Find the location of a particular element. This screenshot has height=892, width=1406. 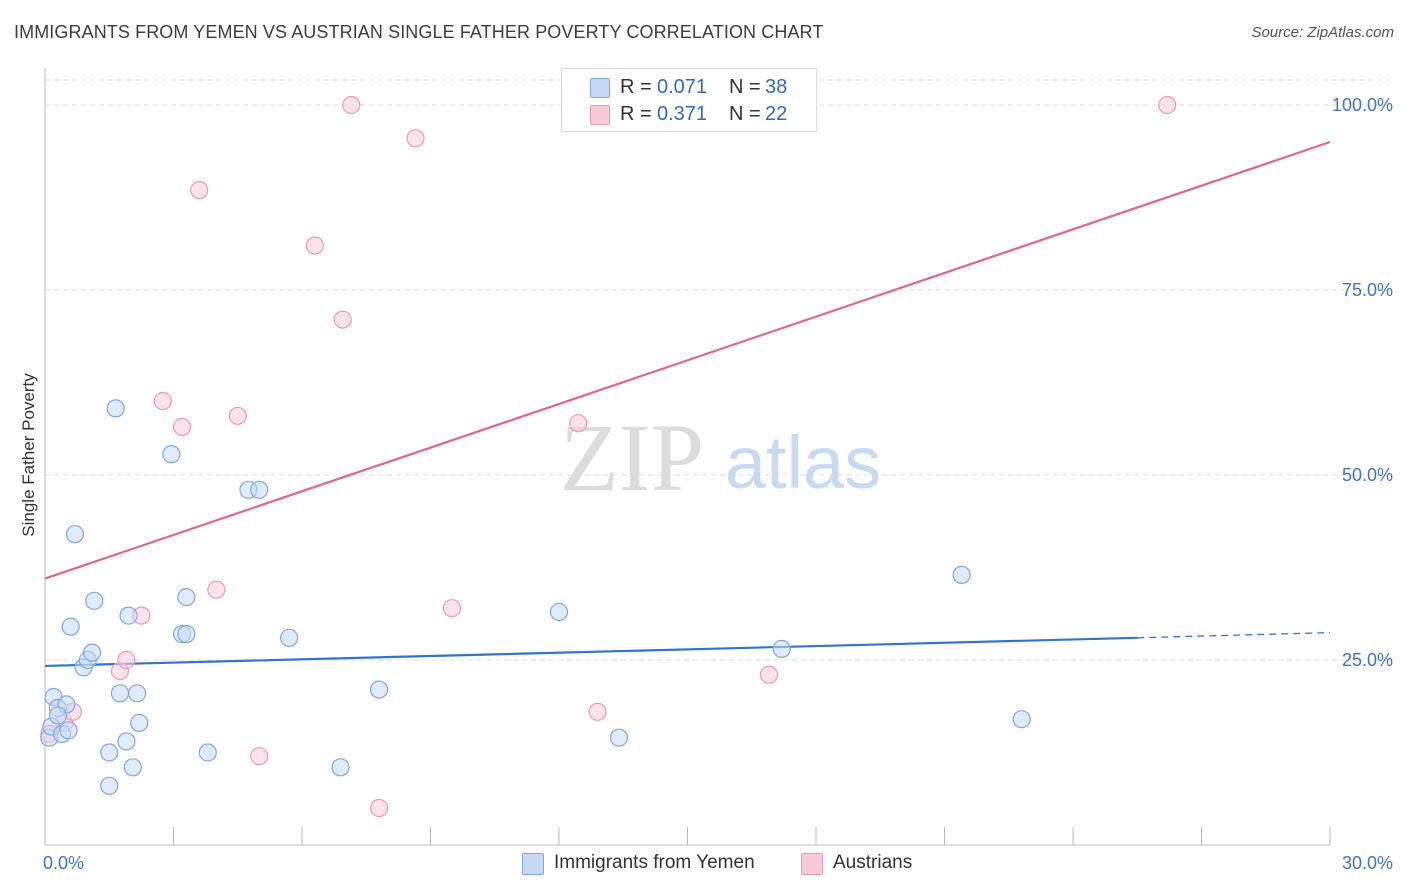

legend-row-yemen: R = 0.071 N = 38 is located at coordinates (689, 87).